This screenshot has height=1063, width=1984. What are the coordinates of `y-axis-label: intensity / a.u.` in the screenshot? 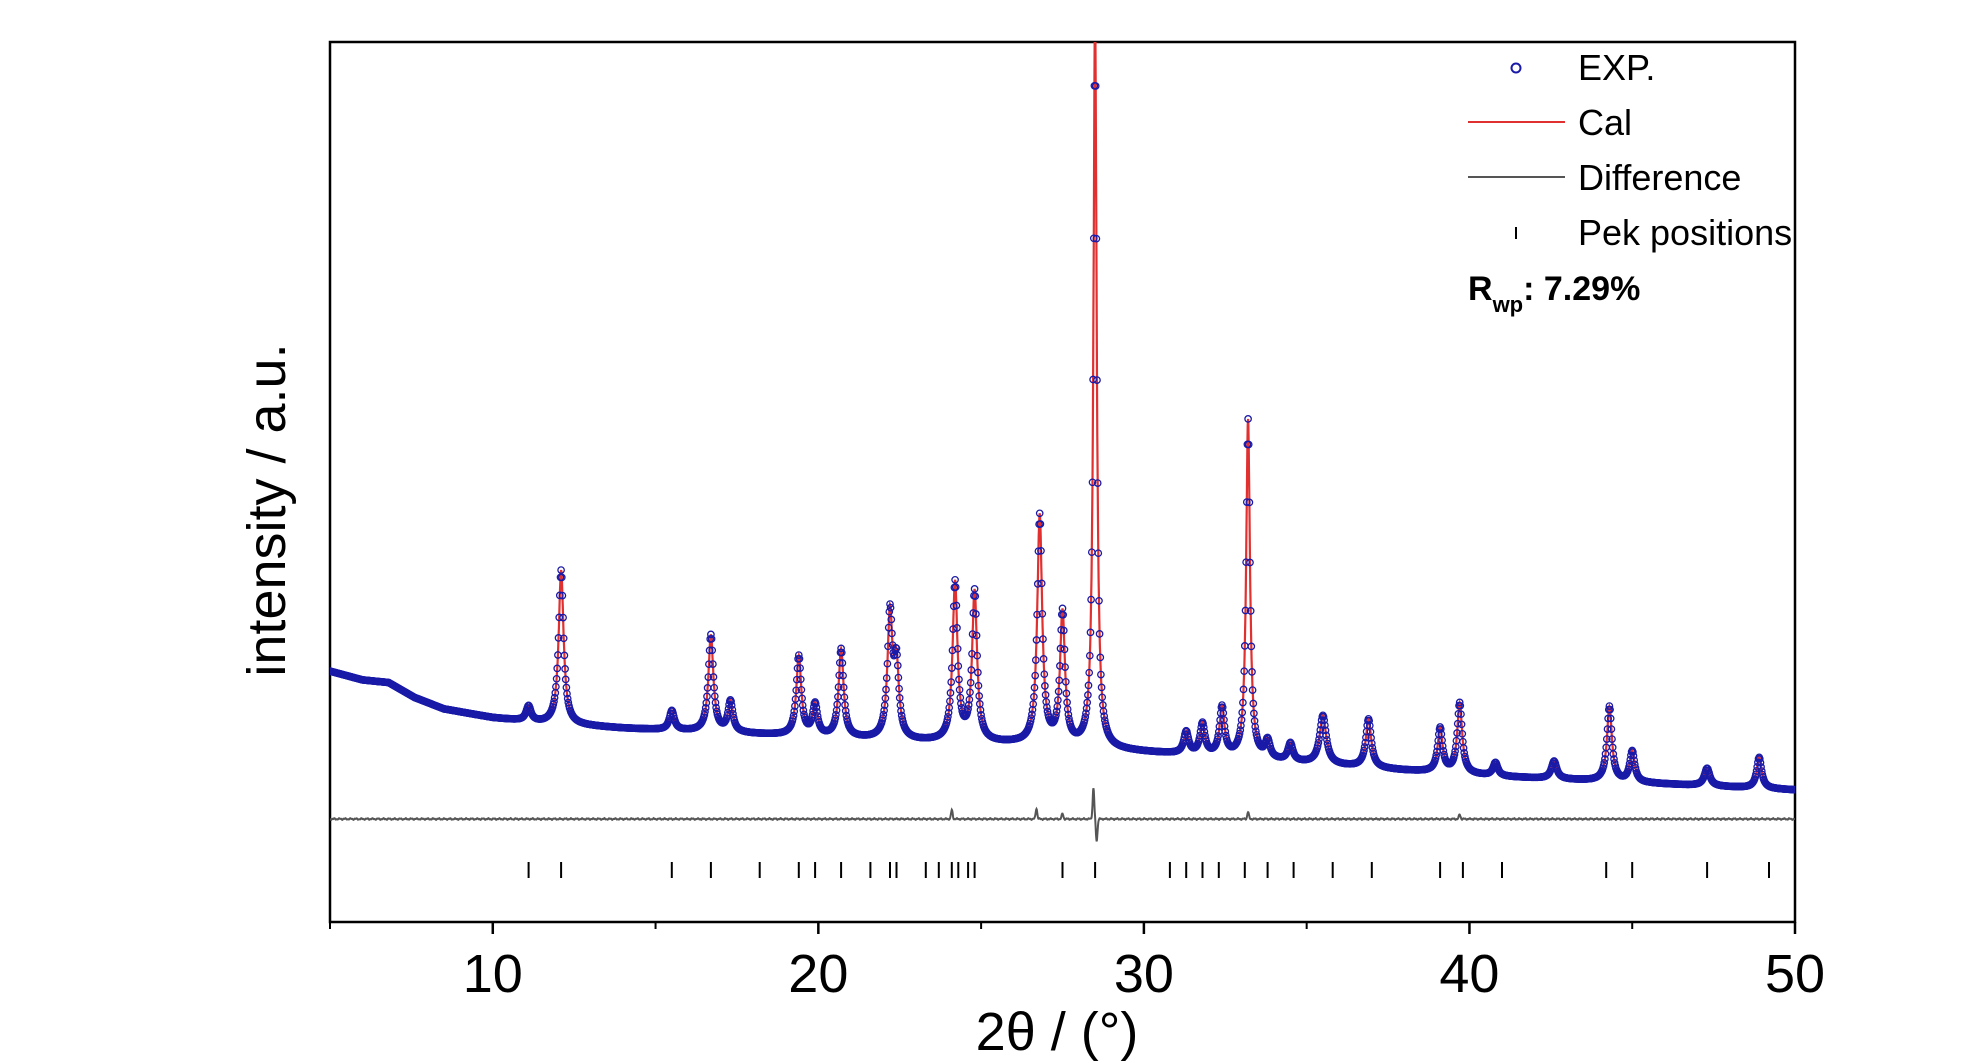 It's located at (267, 509).